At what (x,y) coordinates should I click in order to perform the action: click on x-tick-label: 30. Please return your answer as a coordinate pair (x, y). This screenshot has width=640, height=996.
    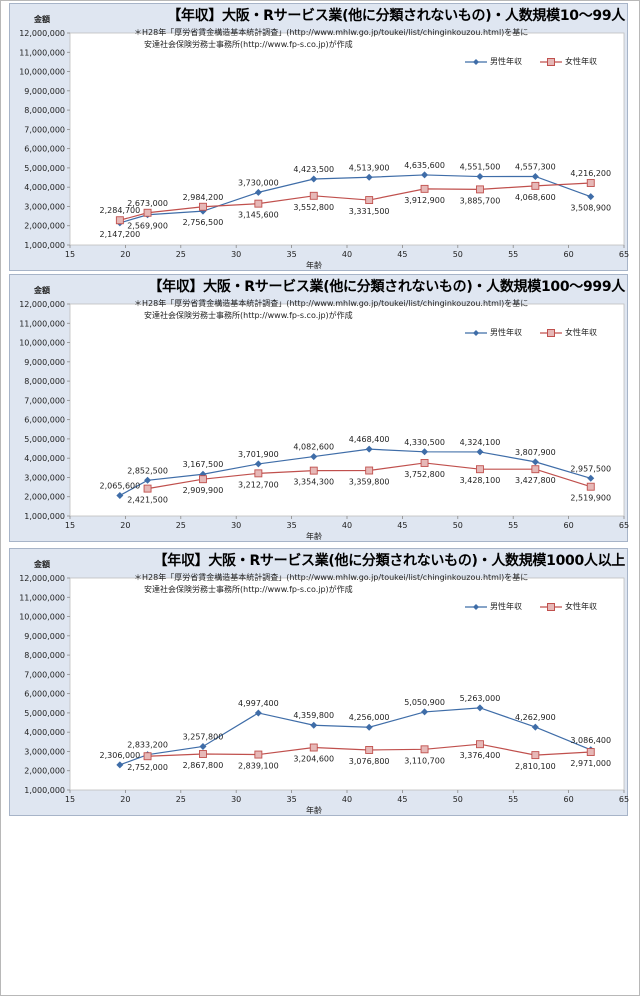
    Looking at the image, I should click on (236, 254).